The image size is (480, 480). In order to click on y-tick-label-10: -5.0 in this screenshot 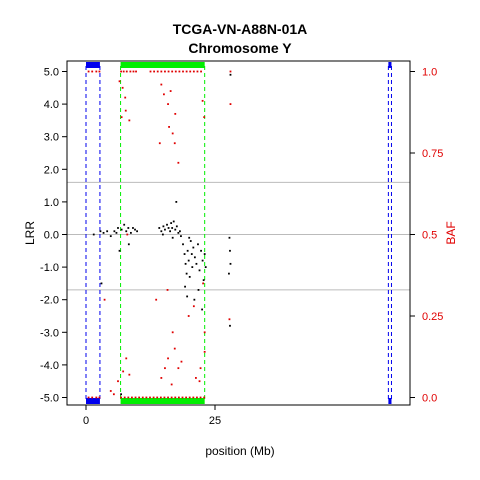, I will do `click(49, 399)`.